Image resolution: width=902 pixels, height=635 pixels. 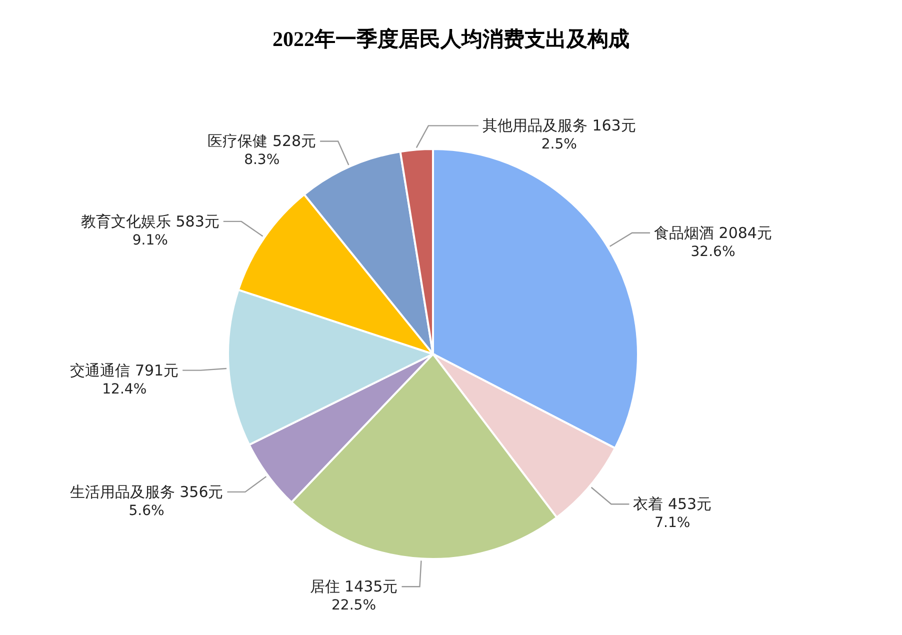 I want to click on slice-label: 居住 1435元 22.5%, so click(x=354, y=596).